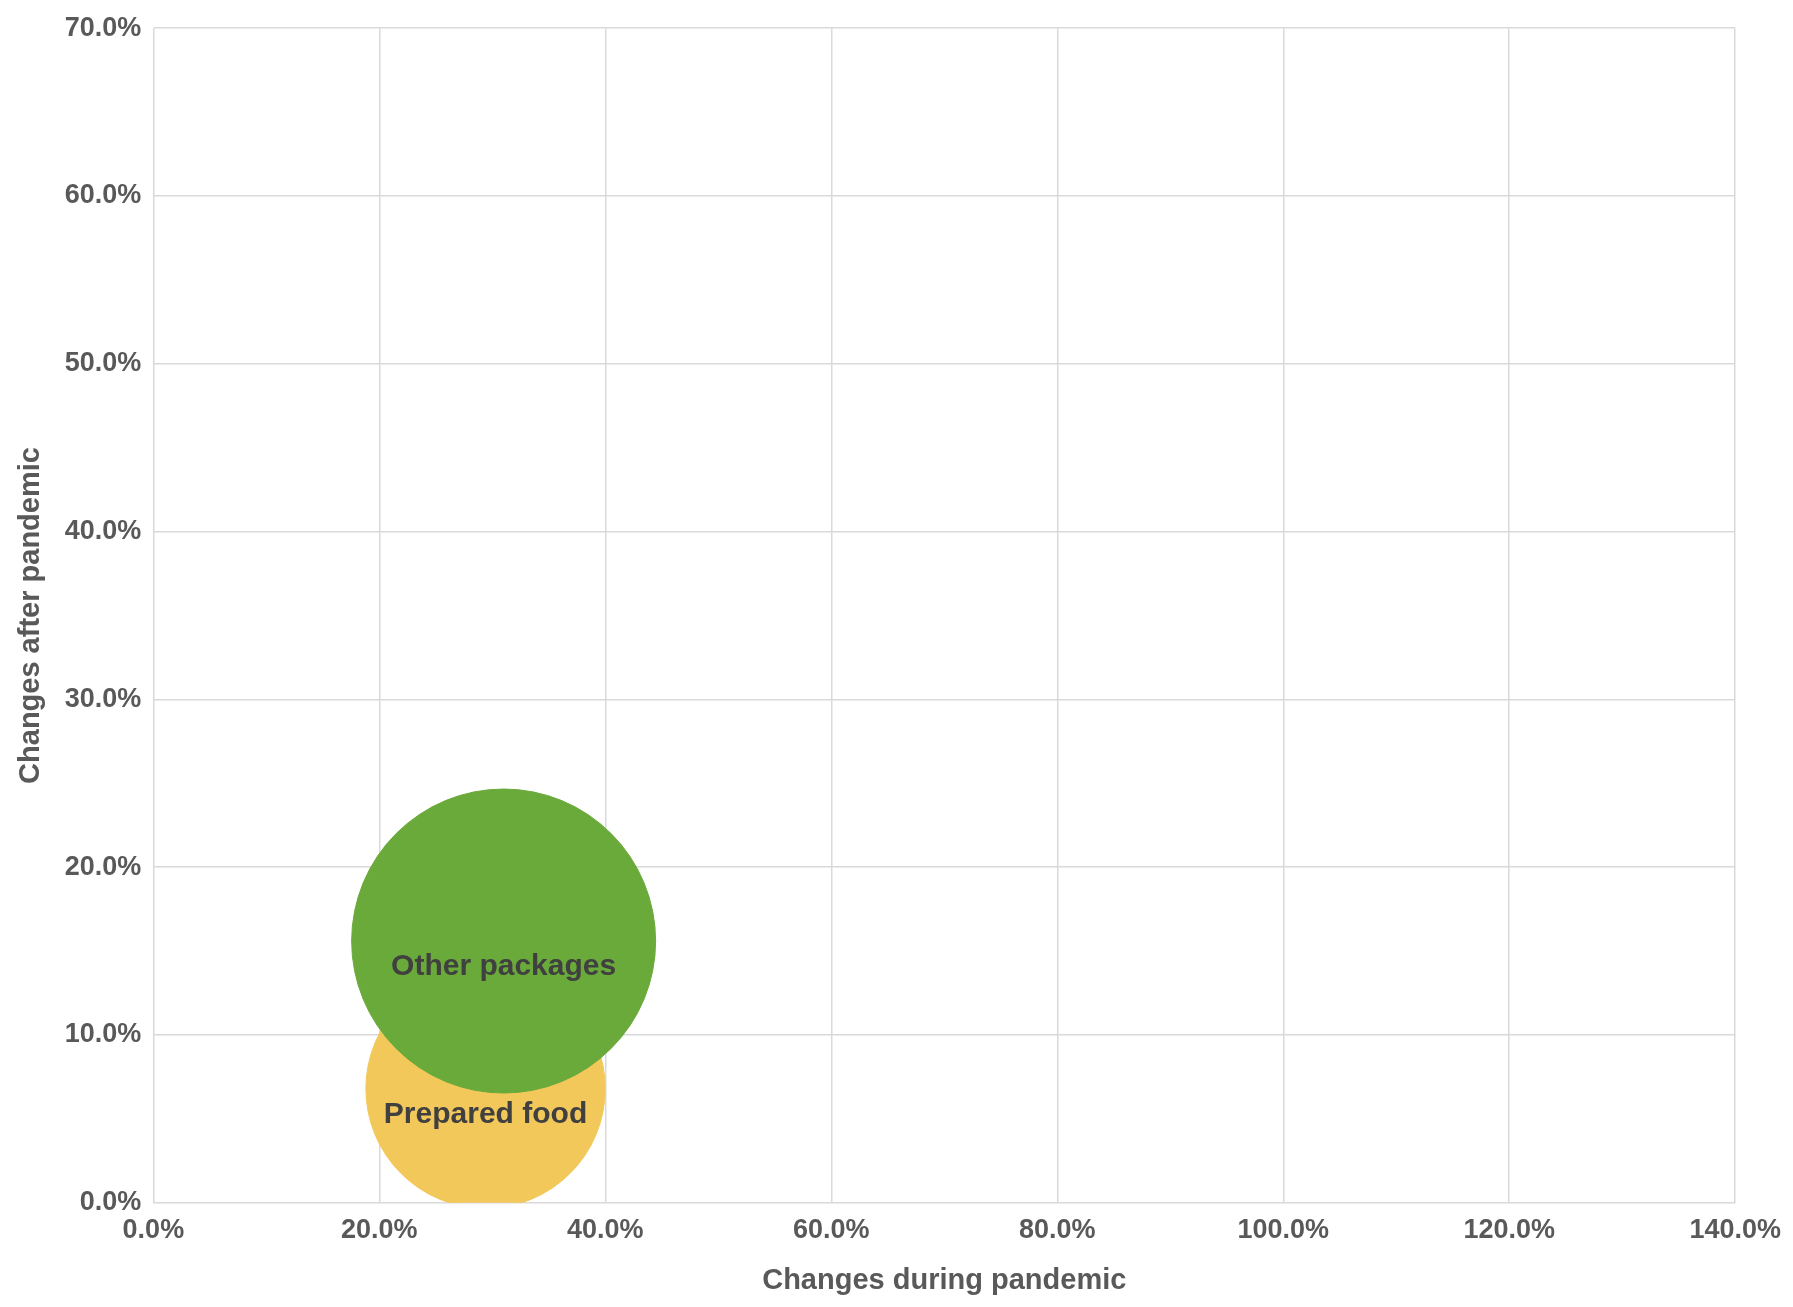 The width and height of the screenshot is (1793, 1307). Describe the element at coordinates (103, 530) in the screenshot. I see `y-tick-label: 40.0%` at that location.